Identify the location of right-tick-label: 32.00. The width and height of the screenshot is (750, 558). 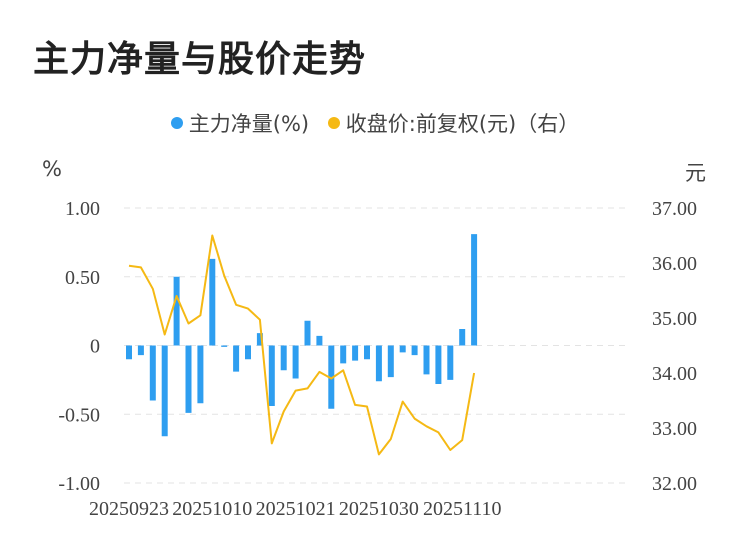
(674, 484).